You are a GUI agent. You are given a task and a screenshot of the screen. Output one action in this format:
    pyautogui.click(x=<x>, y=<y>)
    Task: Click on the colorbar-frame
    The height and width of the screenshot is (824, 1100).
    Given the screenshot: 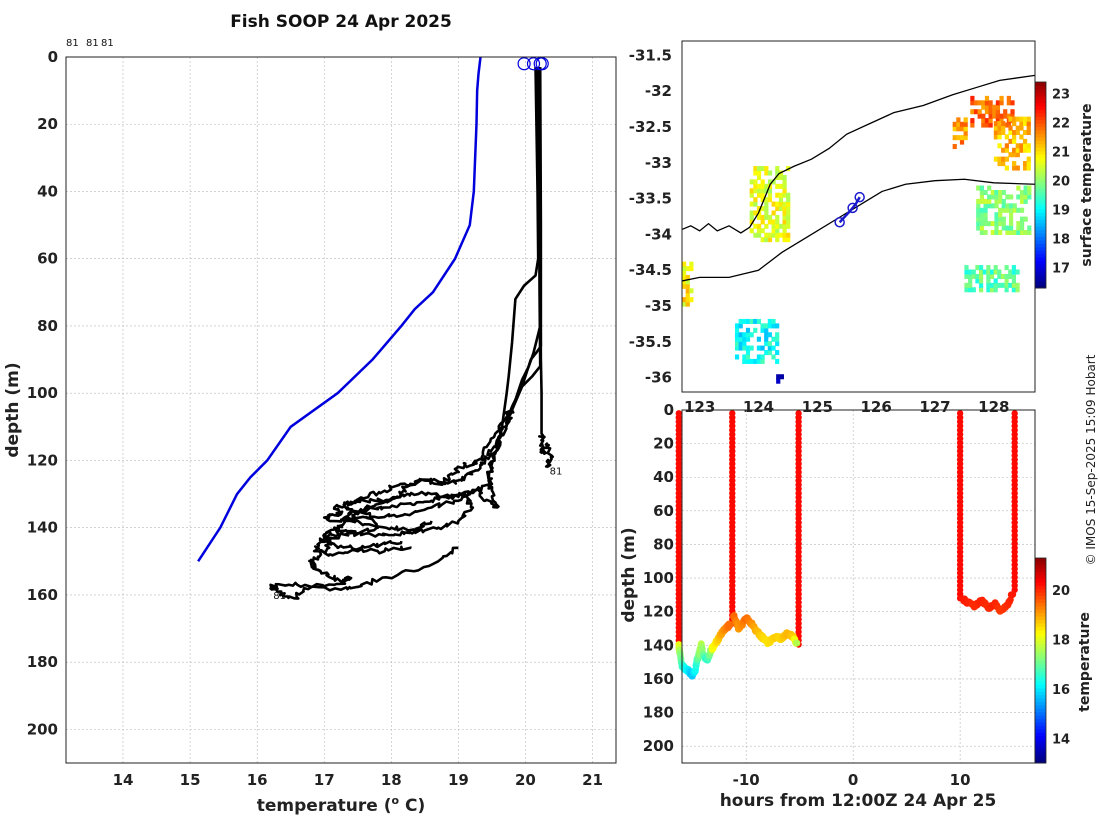 What is the action you would take?
    pyautogui.click(x=1040, y=660)
    